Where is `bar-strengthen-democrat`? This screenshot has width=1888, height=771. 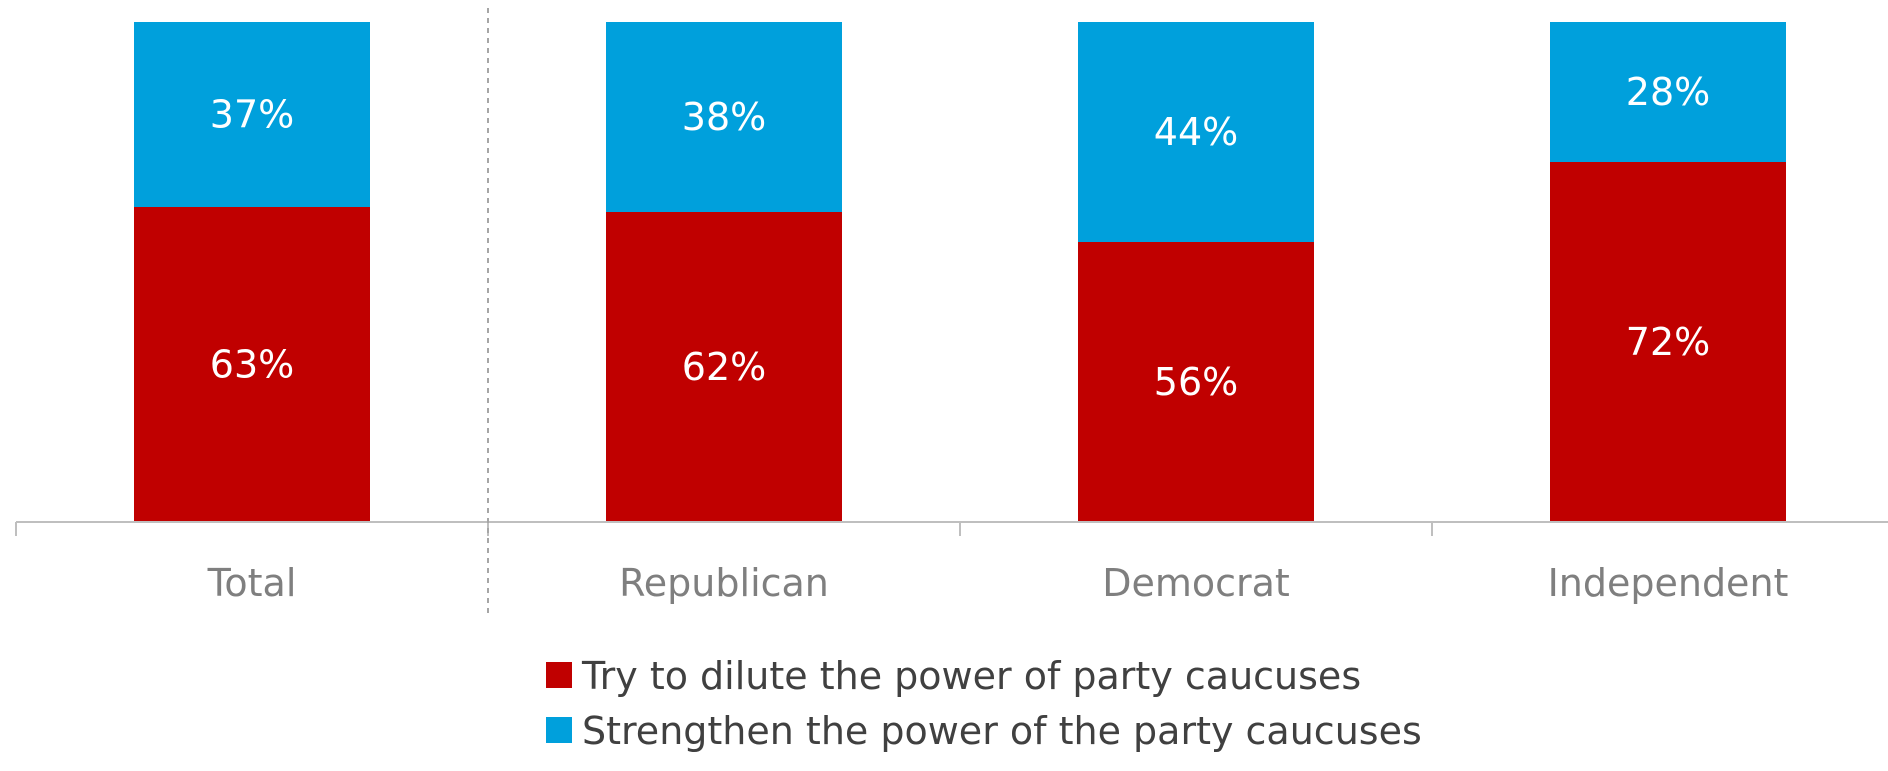
bar-strengthen-democrat is located at coordinates (1196, 132).